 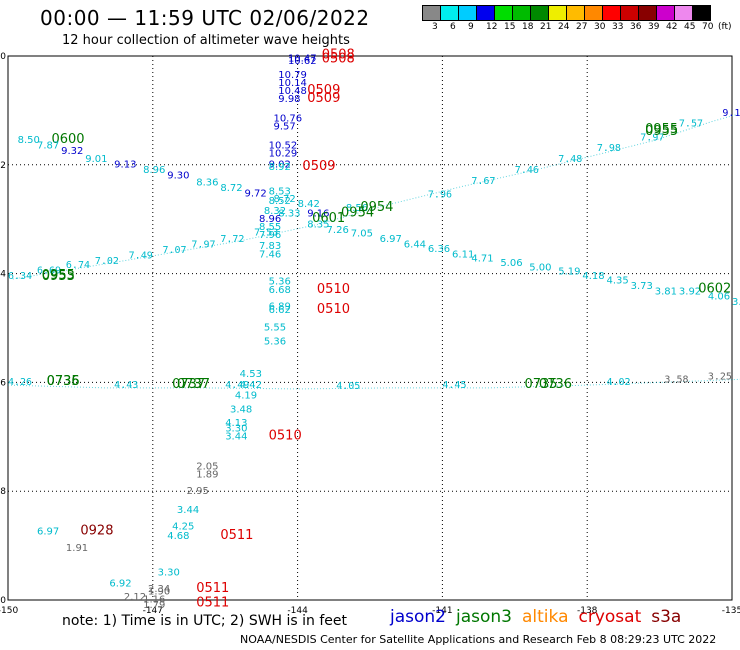 What do you see at coordinates (570, 159) in the screenshot?
I see `track-value-label: 7.48` at bounding box center [570, 159].